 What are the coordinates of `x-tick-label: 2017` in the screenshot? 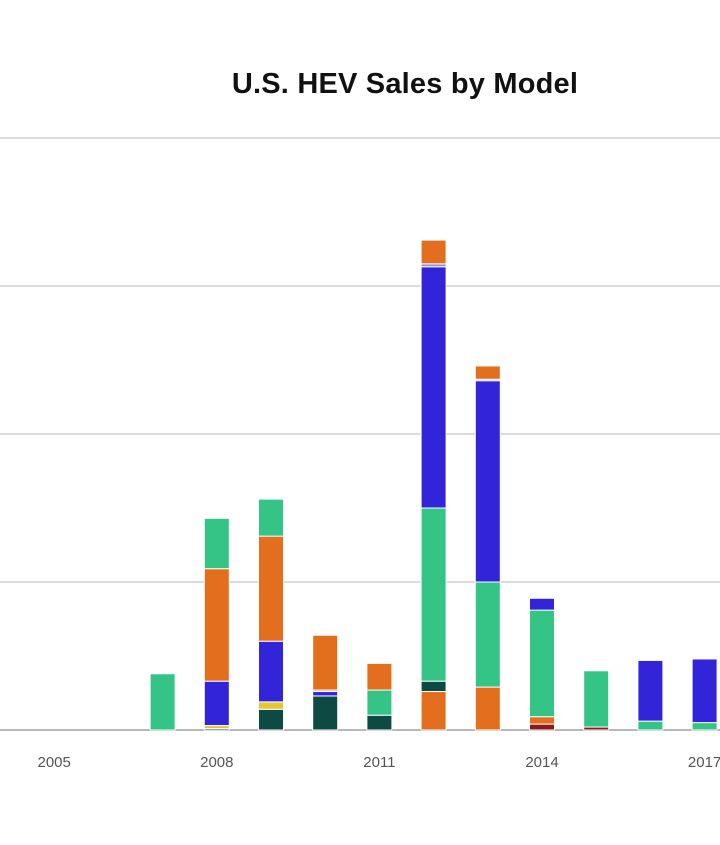 It's located at (704, 762).